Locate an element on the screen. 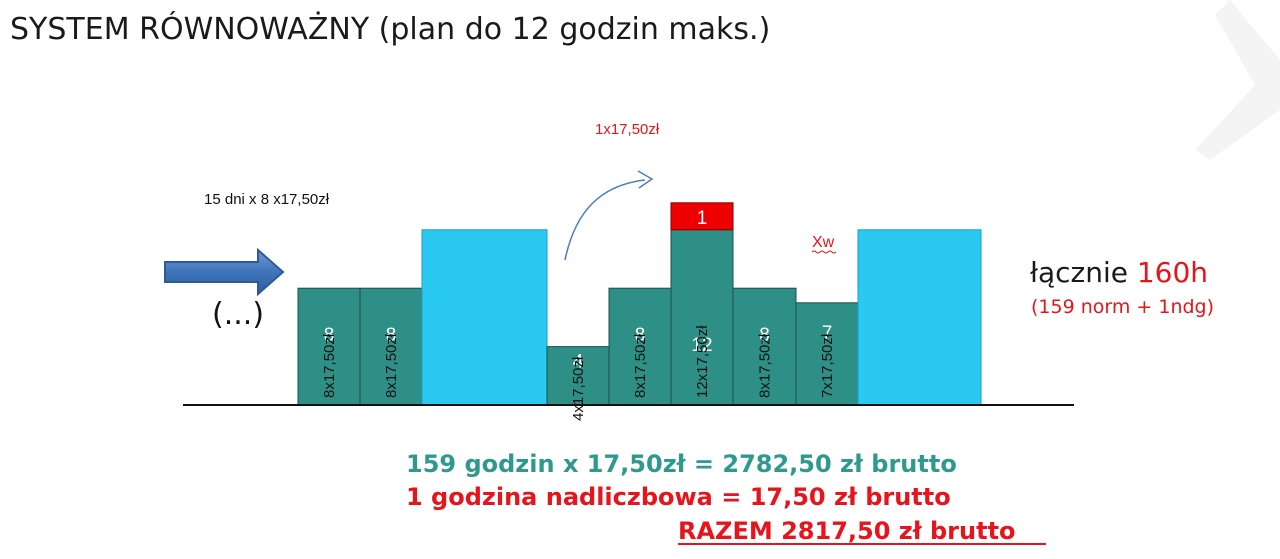  bar-rate-label: 7x17,50zł is located at coordinates (827, 365).